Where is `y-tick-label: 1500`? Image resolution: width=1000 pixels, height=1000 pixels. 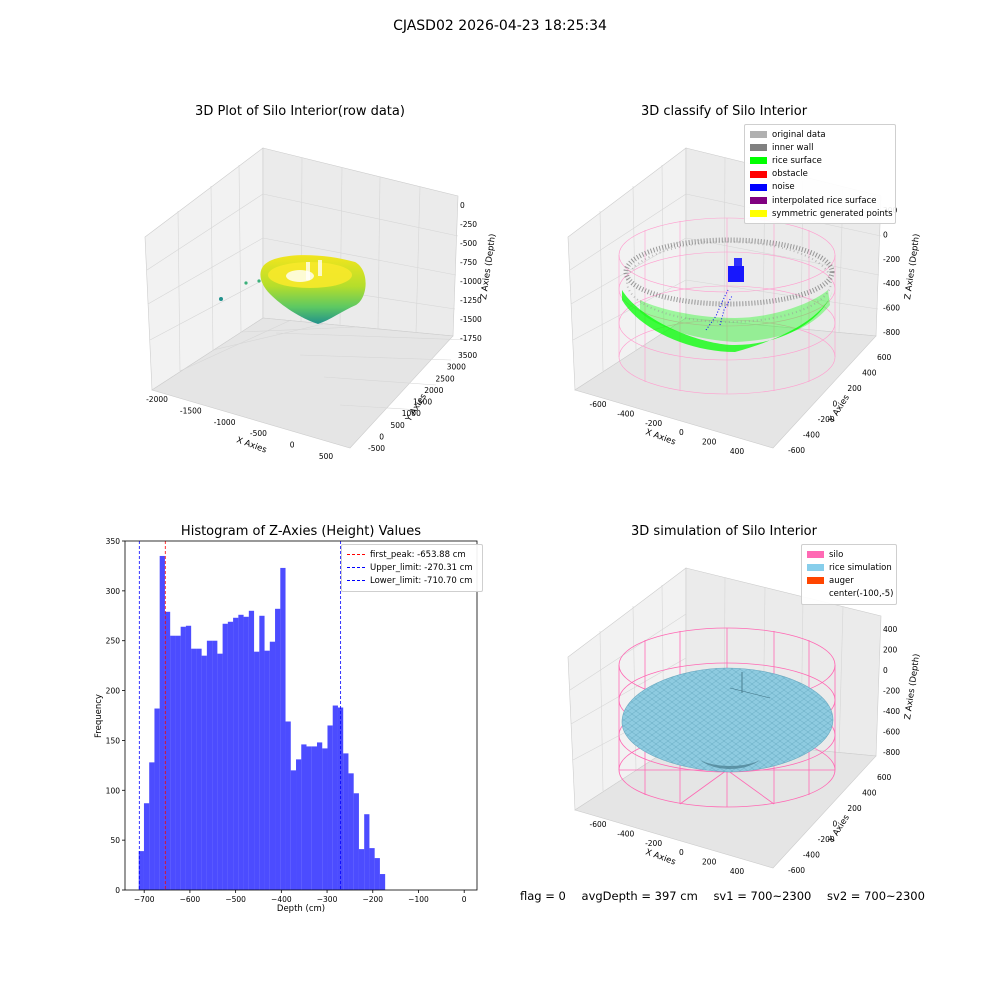
y-tick-label: 1500 is located at coordinates (422, 402).